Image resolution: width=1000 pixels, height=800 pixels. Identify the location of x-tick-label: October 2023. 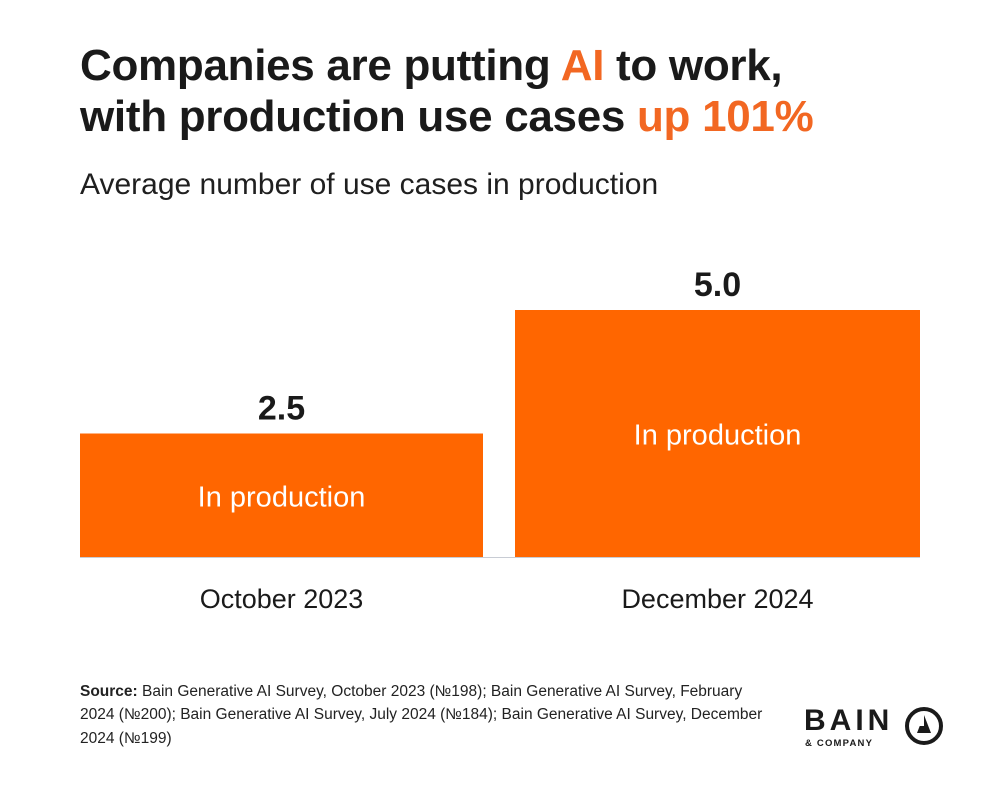
(282, 599).